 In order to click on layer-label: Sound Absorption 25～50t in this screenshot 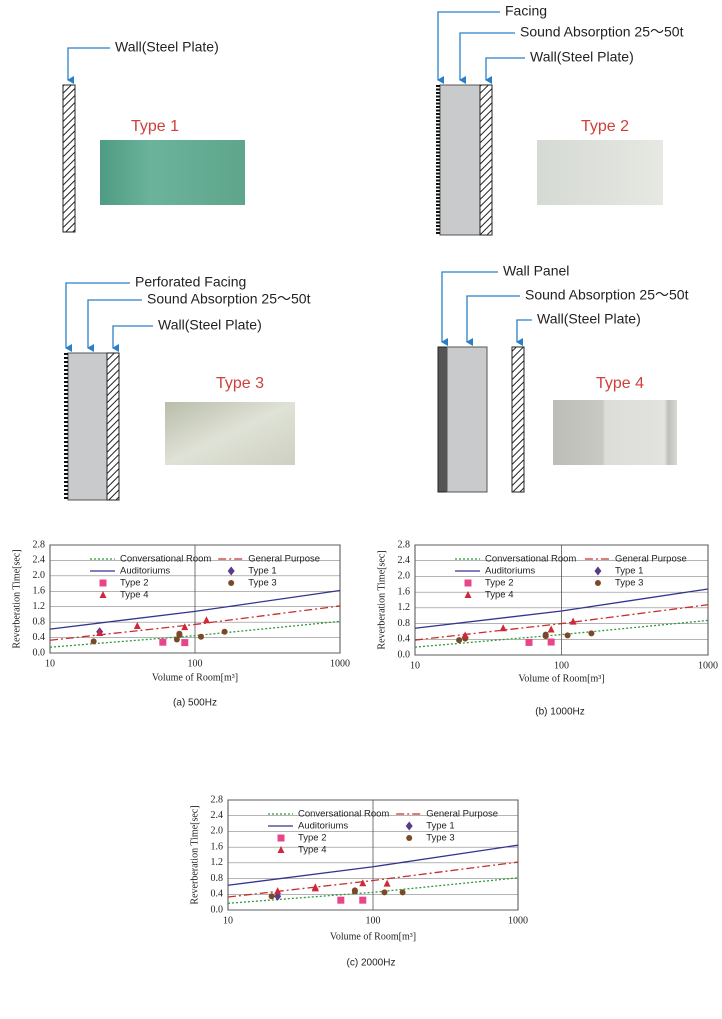, I will do `click(602, 32)`.